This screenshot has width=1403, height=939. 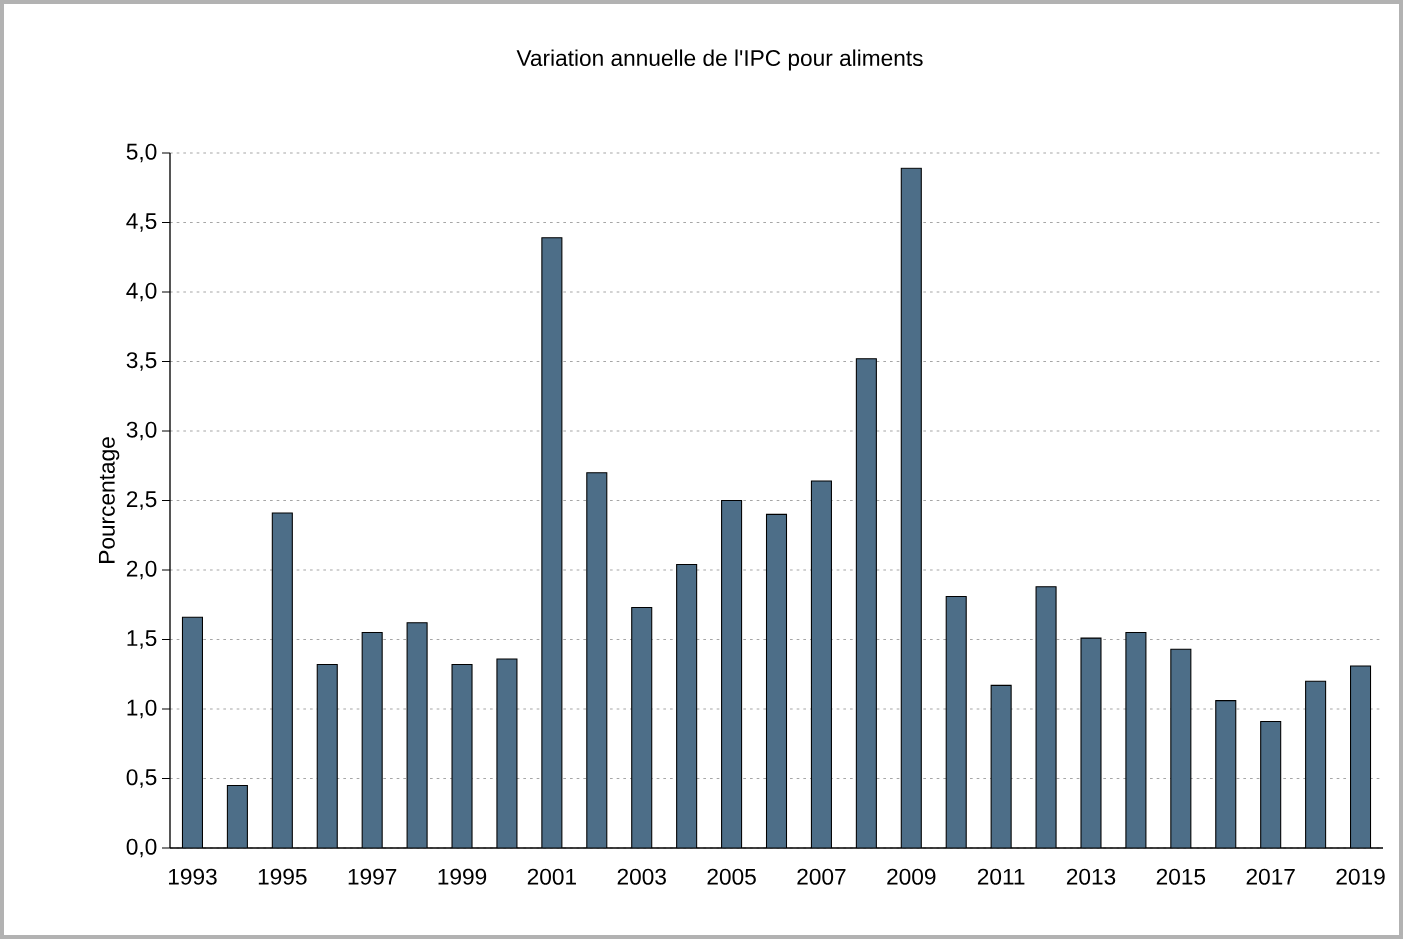 I want to click on x-tick-label: 2003, so click(x=641, y=876).